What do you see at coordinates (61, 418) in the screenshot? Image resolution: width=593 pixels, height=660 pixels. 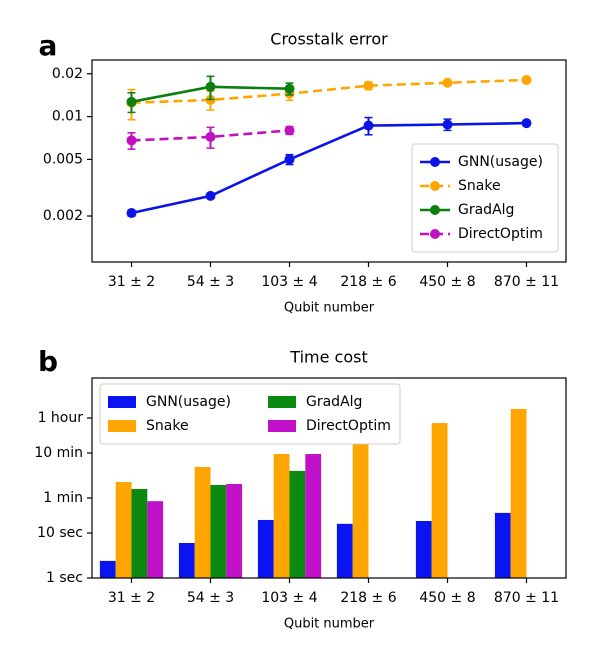 I see `y-tick-label: 1 hour` at bounding box center [61, 418].